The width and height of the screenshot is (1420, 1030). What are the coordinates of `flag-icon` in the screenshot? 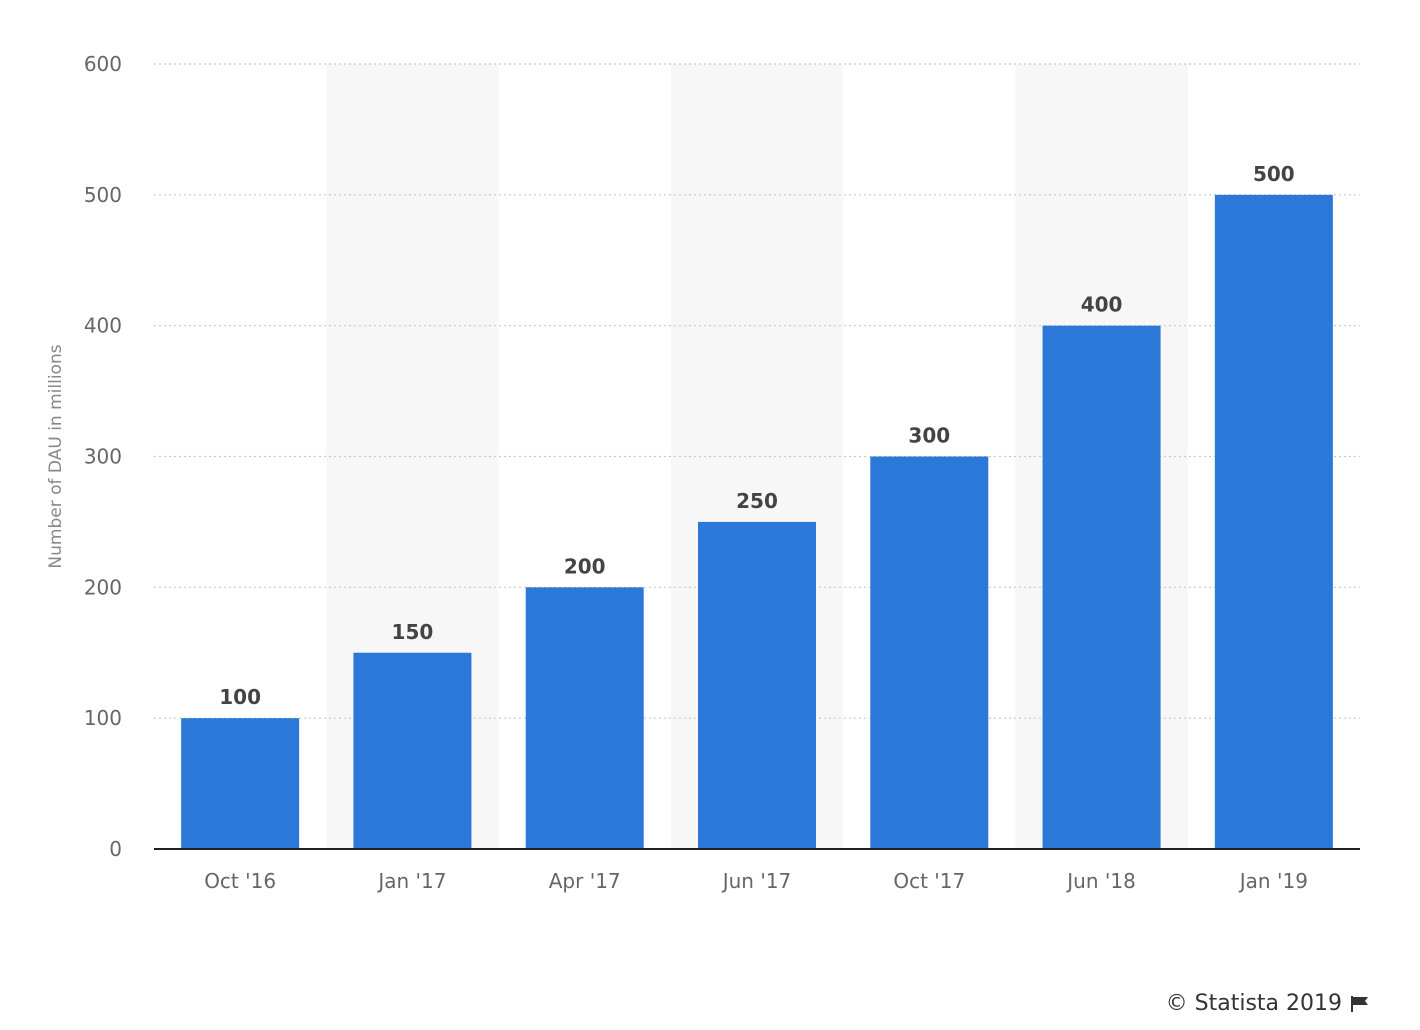 It's located at (1359, 1003).